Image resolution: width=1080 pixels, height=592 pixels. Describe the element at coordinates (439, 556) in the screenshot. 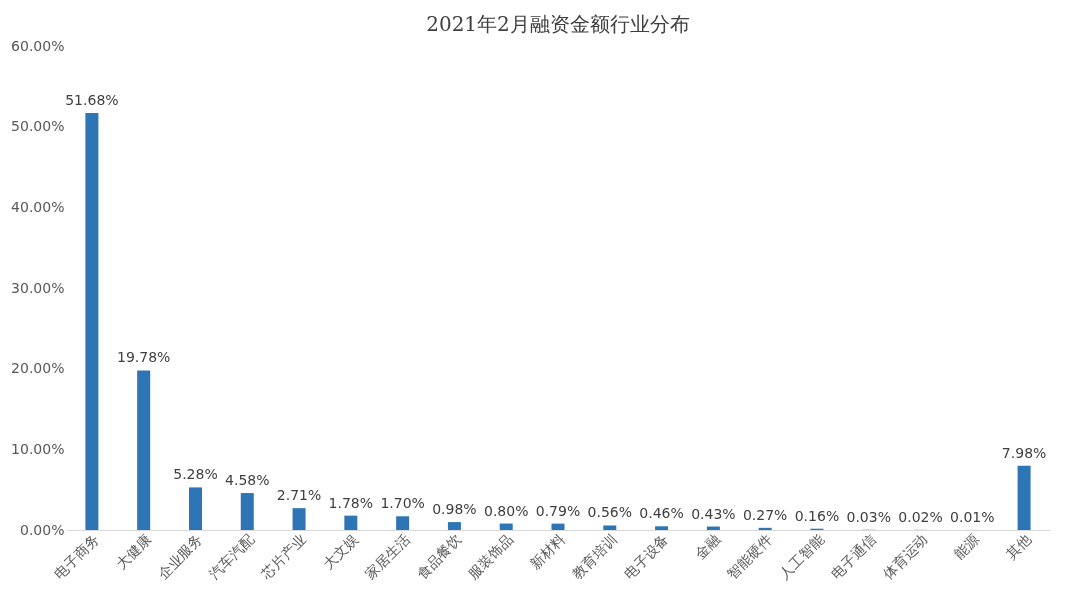

I see `x-tick-label: 食品餐饮` at that location.